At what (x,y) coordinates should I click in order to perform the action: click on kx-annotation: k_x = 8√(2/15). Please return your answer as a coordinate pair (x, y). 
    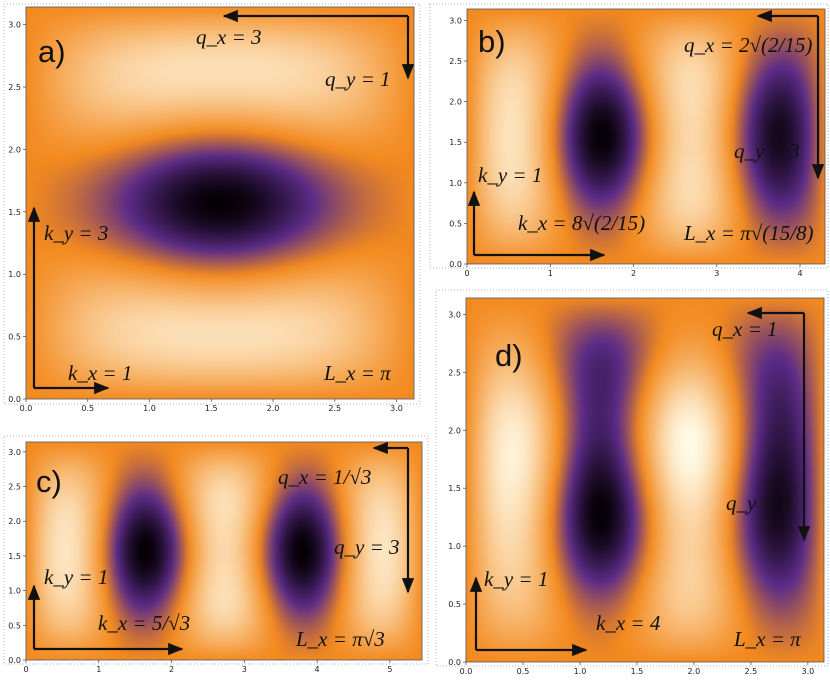
    Looking at the image, I should click on (581, 223).